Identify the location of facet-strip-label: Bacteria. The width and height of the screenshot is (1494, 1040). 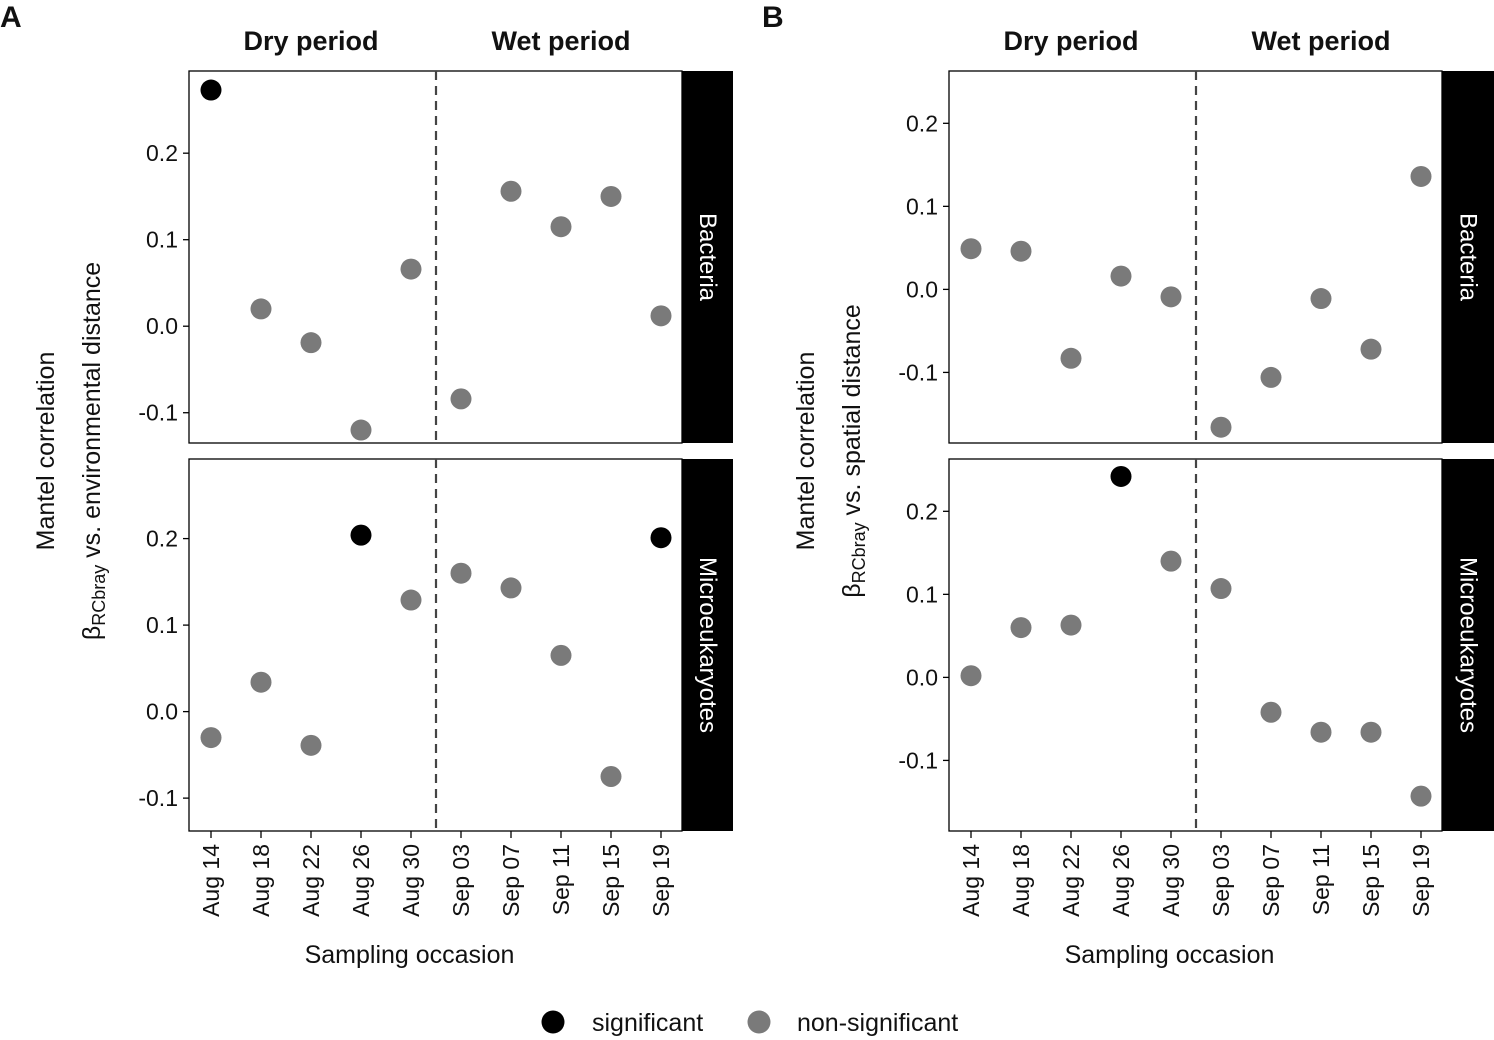
(707, 257).